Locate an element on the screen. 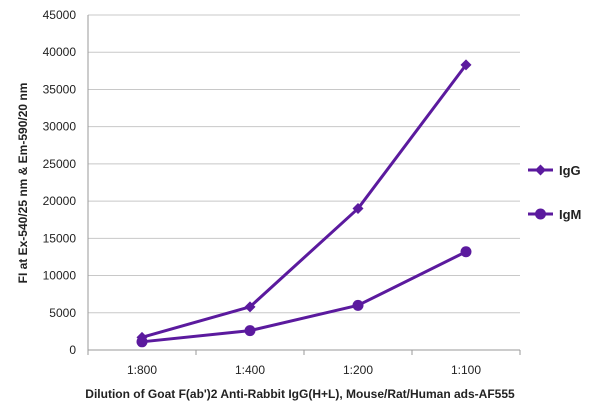 The image size is (600, 417). y-tick-label: 25000 is located at coordinates (60, 164).